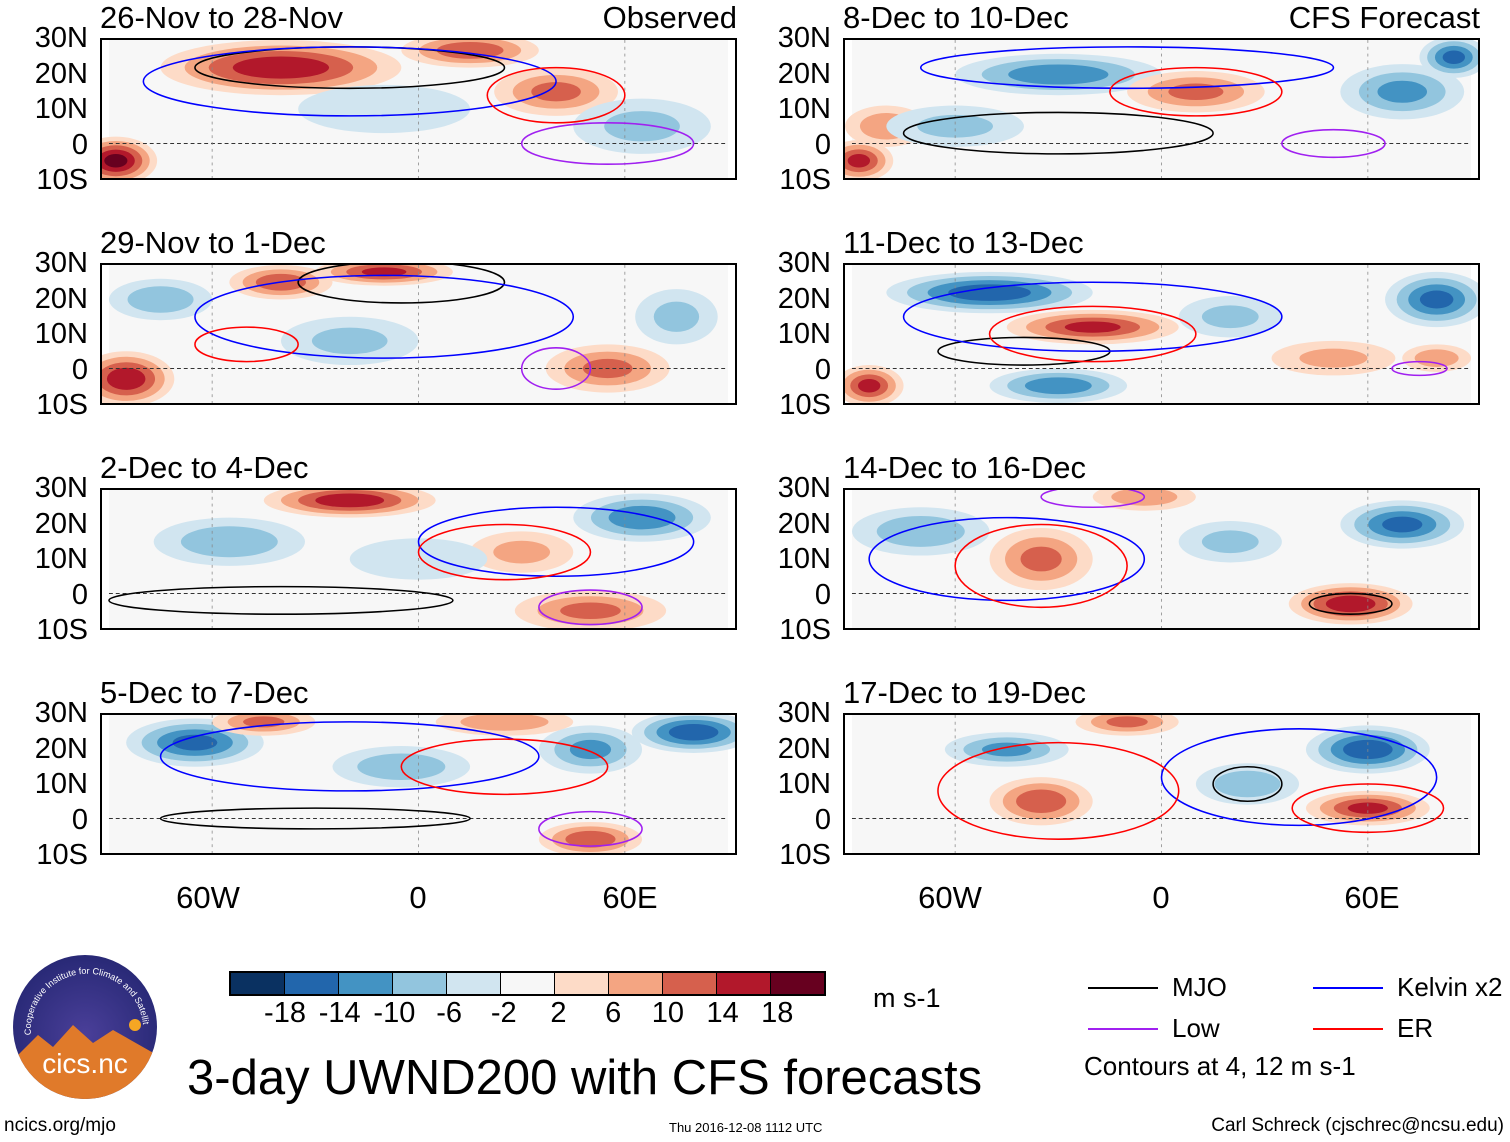  Describe the element at coordinates (558, 1013) in the screenshot. I see `colorbar-tick: 2` at that location.